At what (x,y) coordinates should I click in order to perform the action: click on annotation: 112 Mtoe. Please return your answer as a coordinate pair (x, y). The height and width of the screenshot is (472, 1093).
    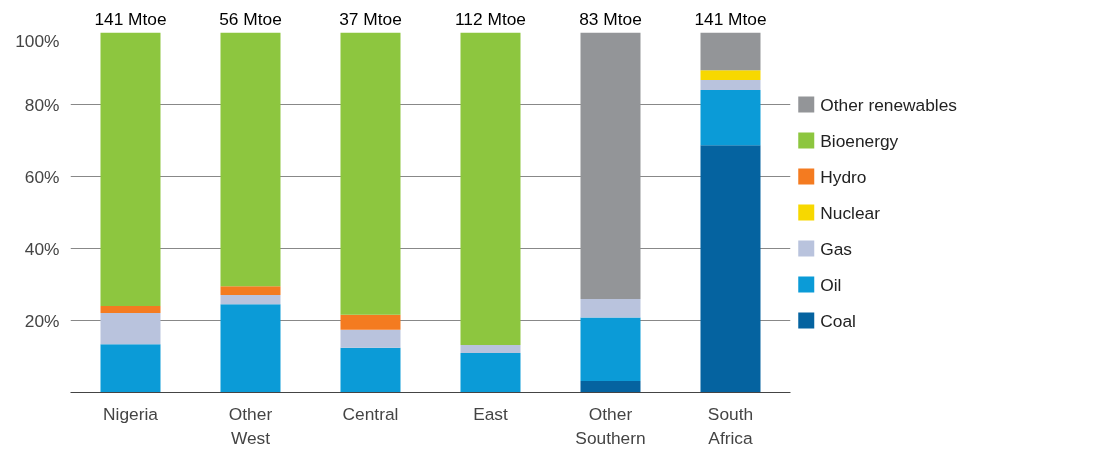
    Looking at the image, I should click on (490, 18).